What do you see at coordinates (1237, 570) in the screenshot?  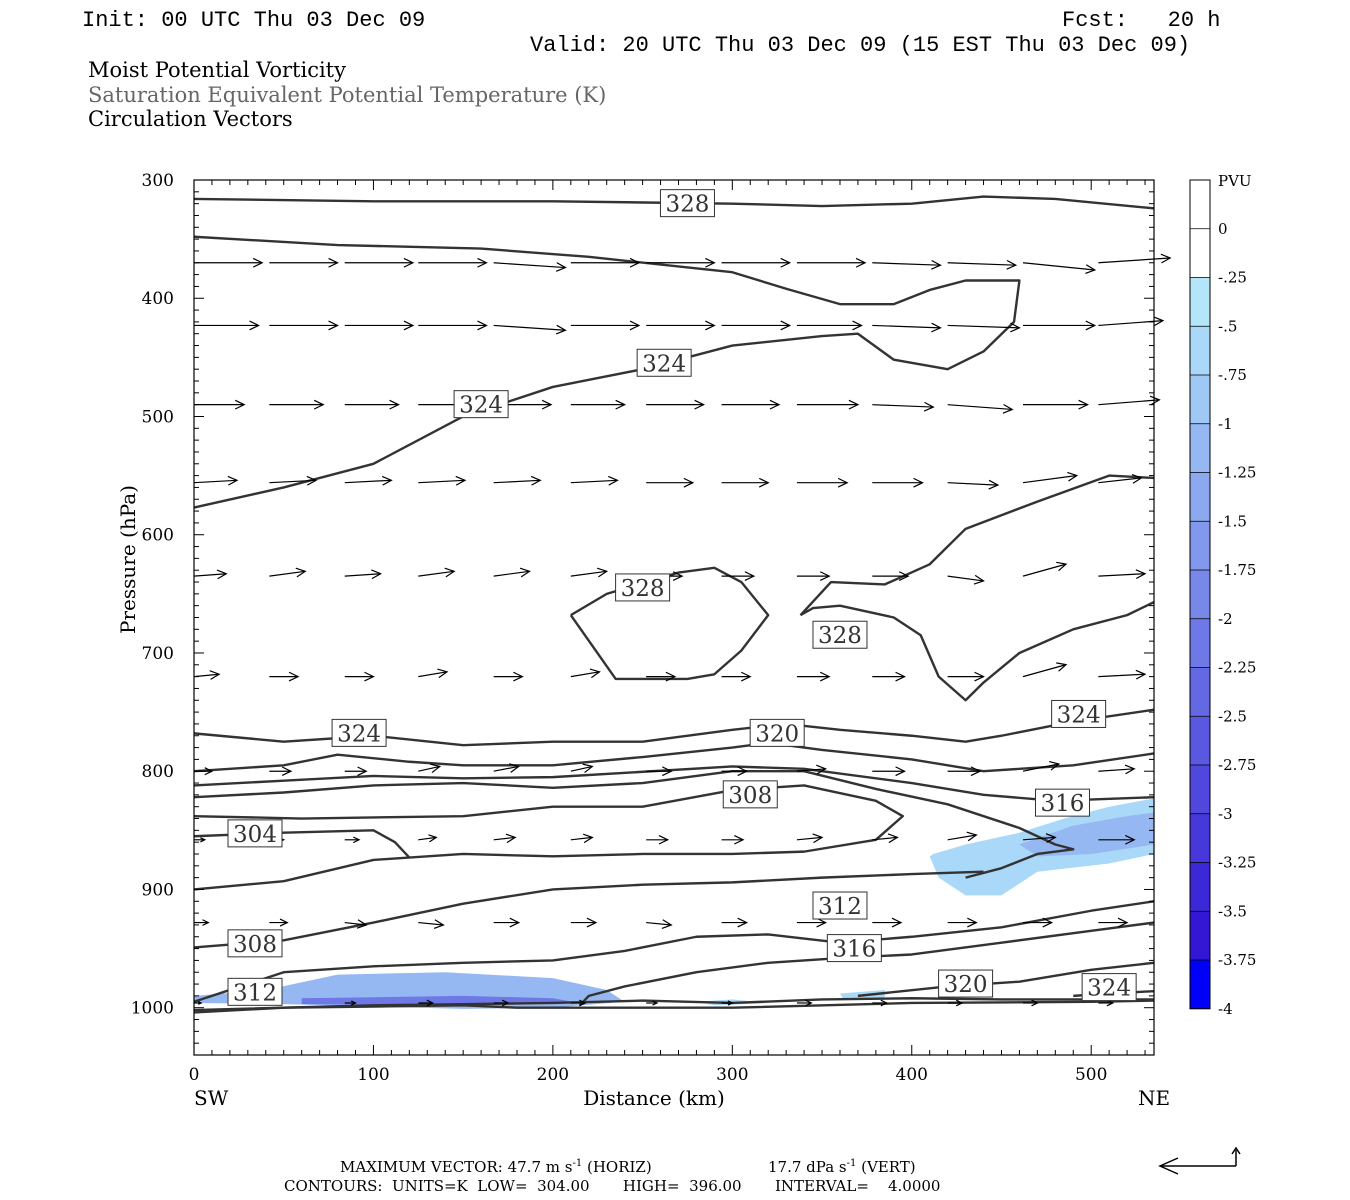 I see `colorbar-label: -1.75` at bounding box center [1237, 570].